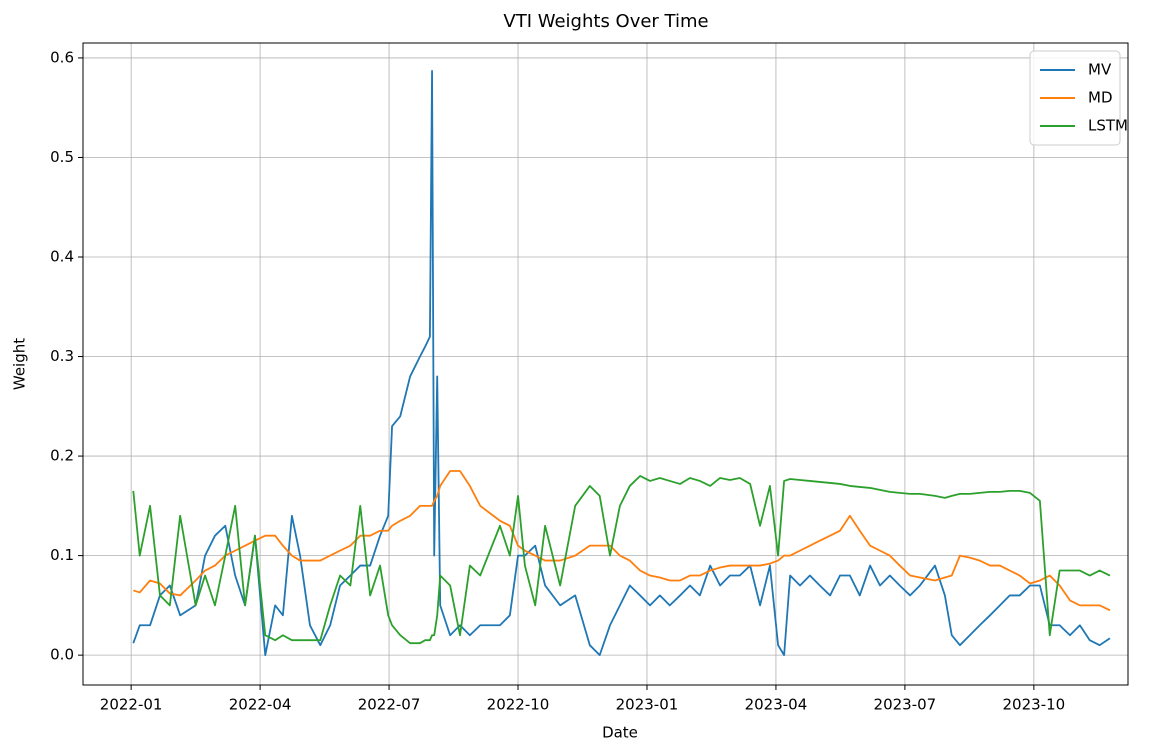 The height and width of the screenshot is (748, 1161). I want to click on x-tick-label: 2023-04, so click(776, 705).